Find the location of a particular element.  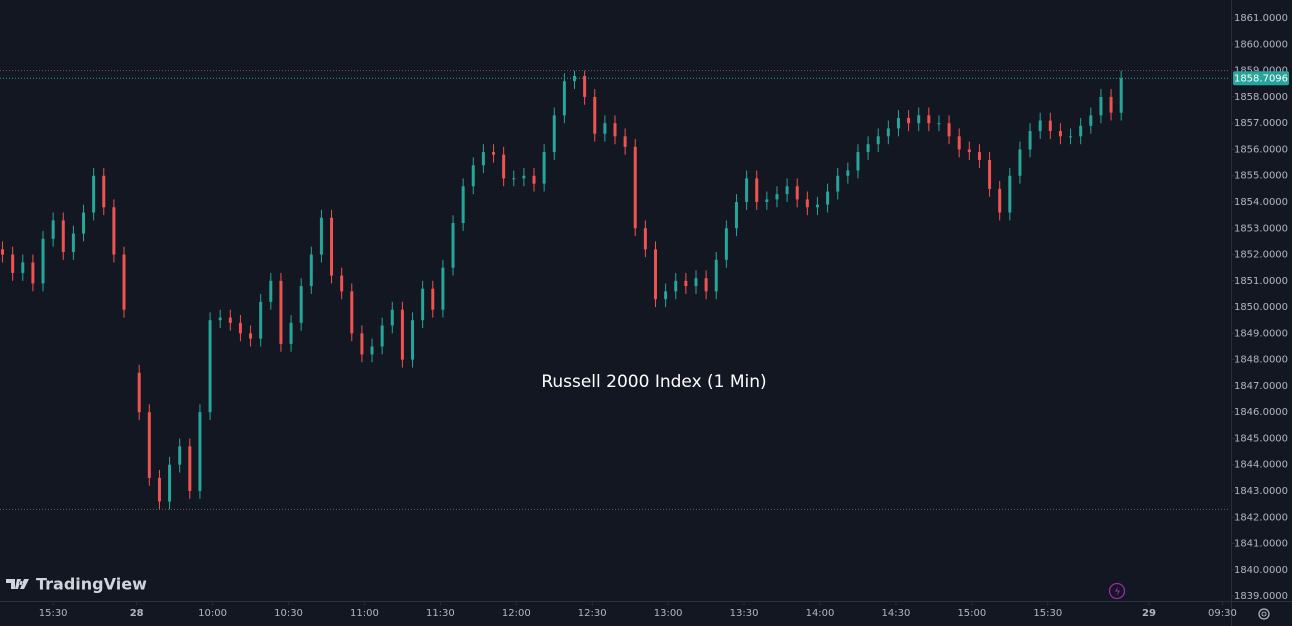

y-tick-label: 1846.0000 is located at coordinates (1261, 412).